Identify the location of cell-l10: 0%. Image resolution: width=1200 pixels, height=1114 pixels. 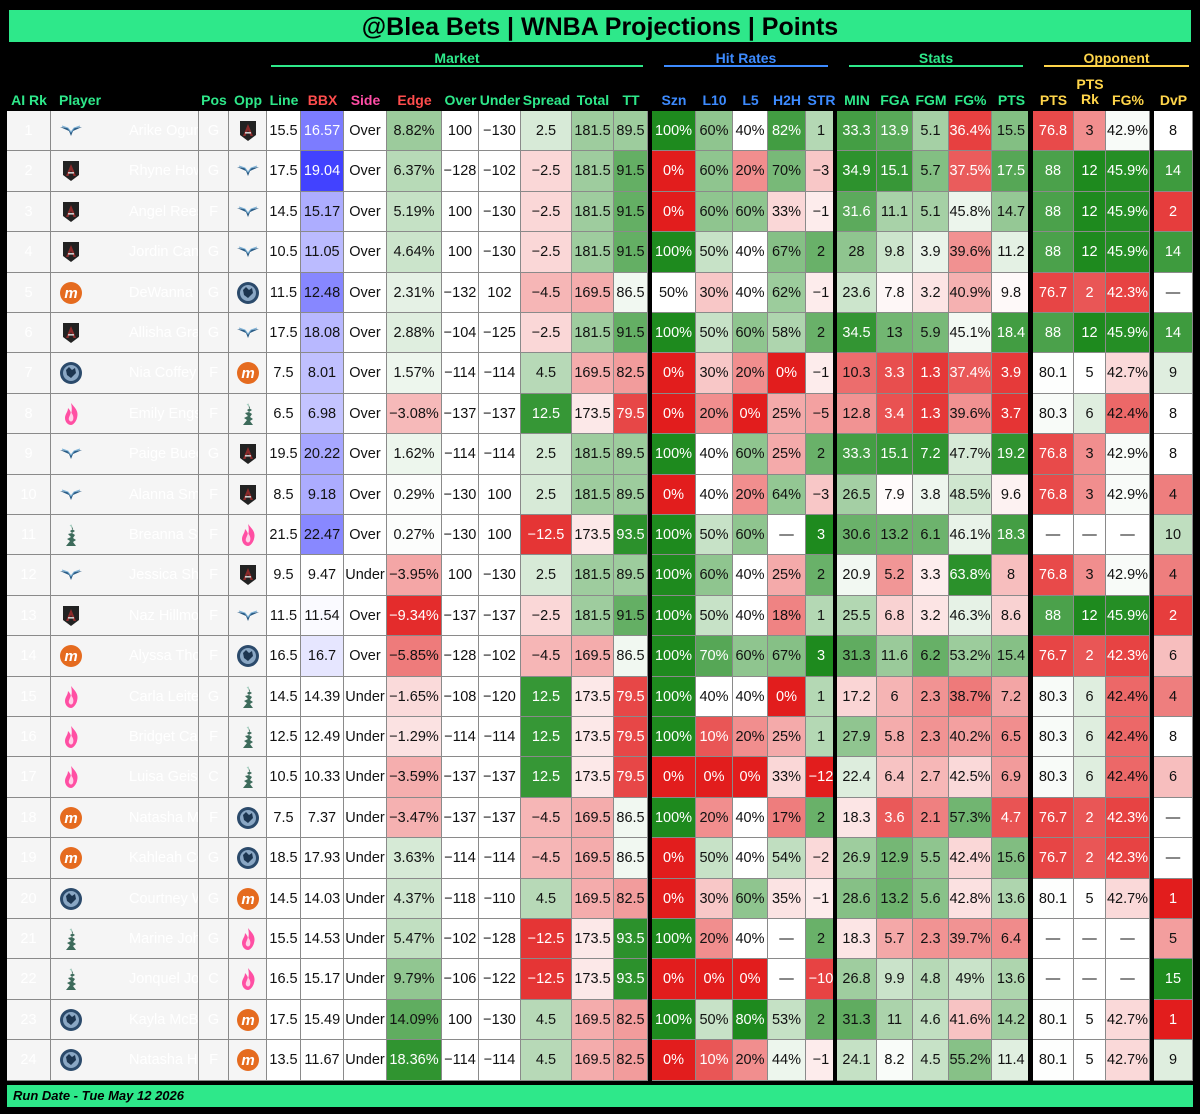
(714, 979).